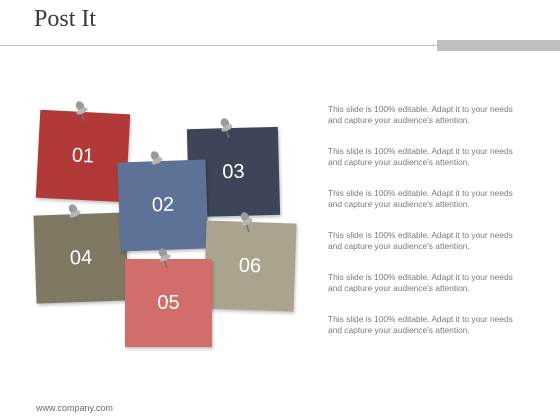 This screenshot has width=560, height=420. I want to click on note-05-label: 05, so click(168, 302).